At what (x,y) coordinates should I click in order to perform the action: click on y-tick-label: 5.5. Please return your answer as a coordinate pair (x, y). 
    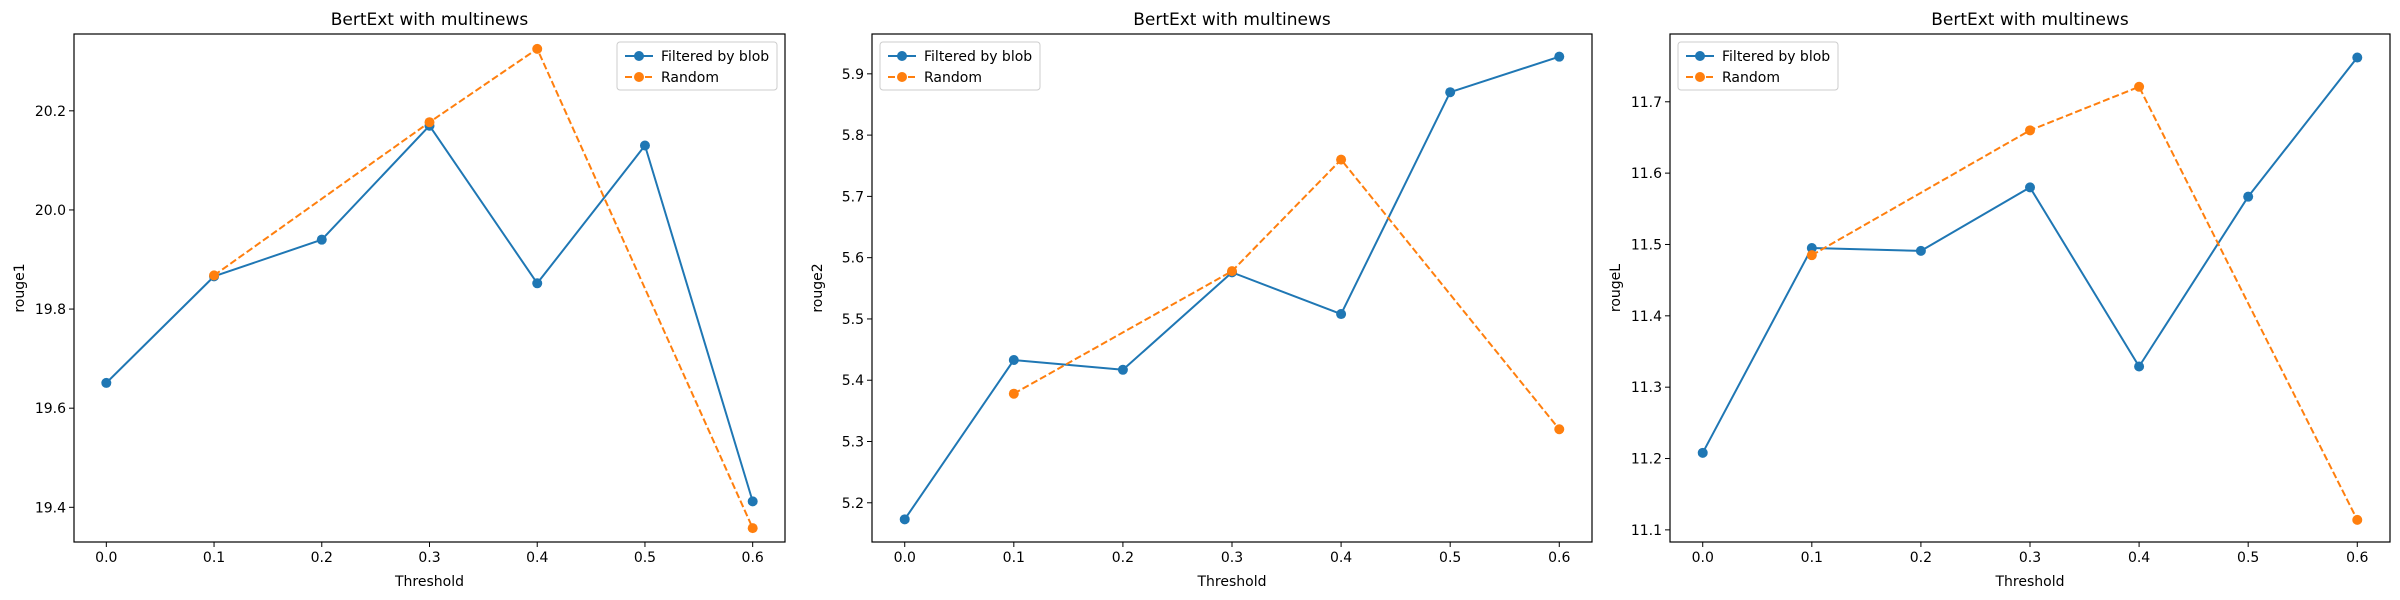
    Looking at the image, I should click on (853, 320).